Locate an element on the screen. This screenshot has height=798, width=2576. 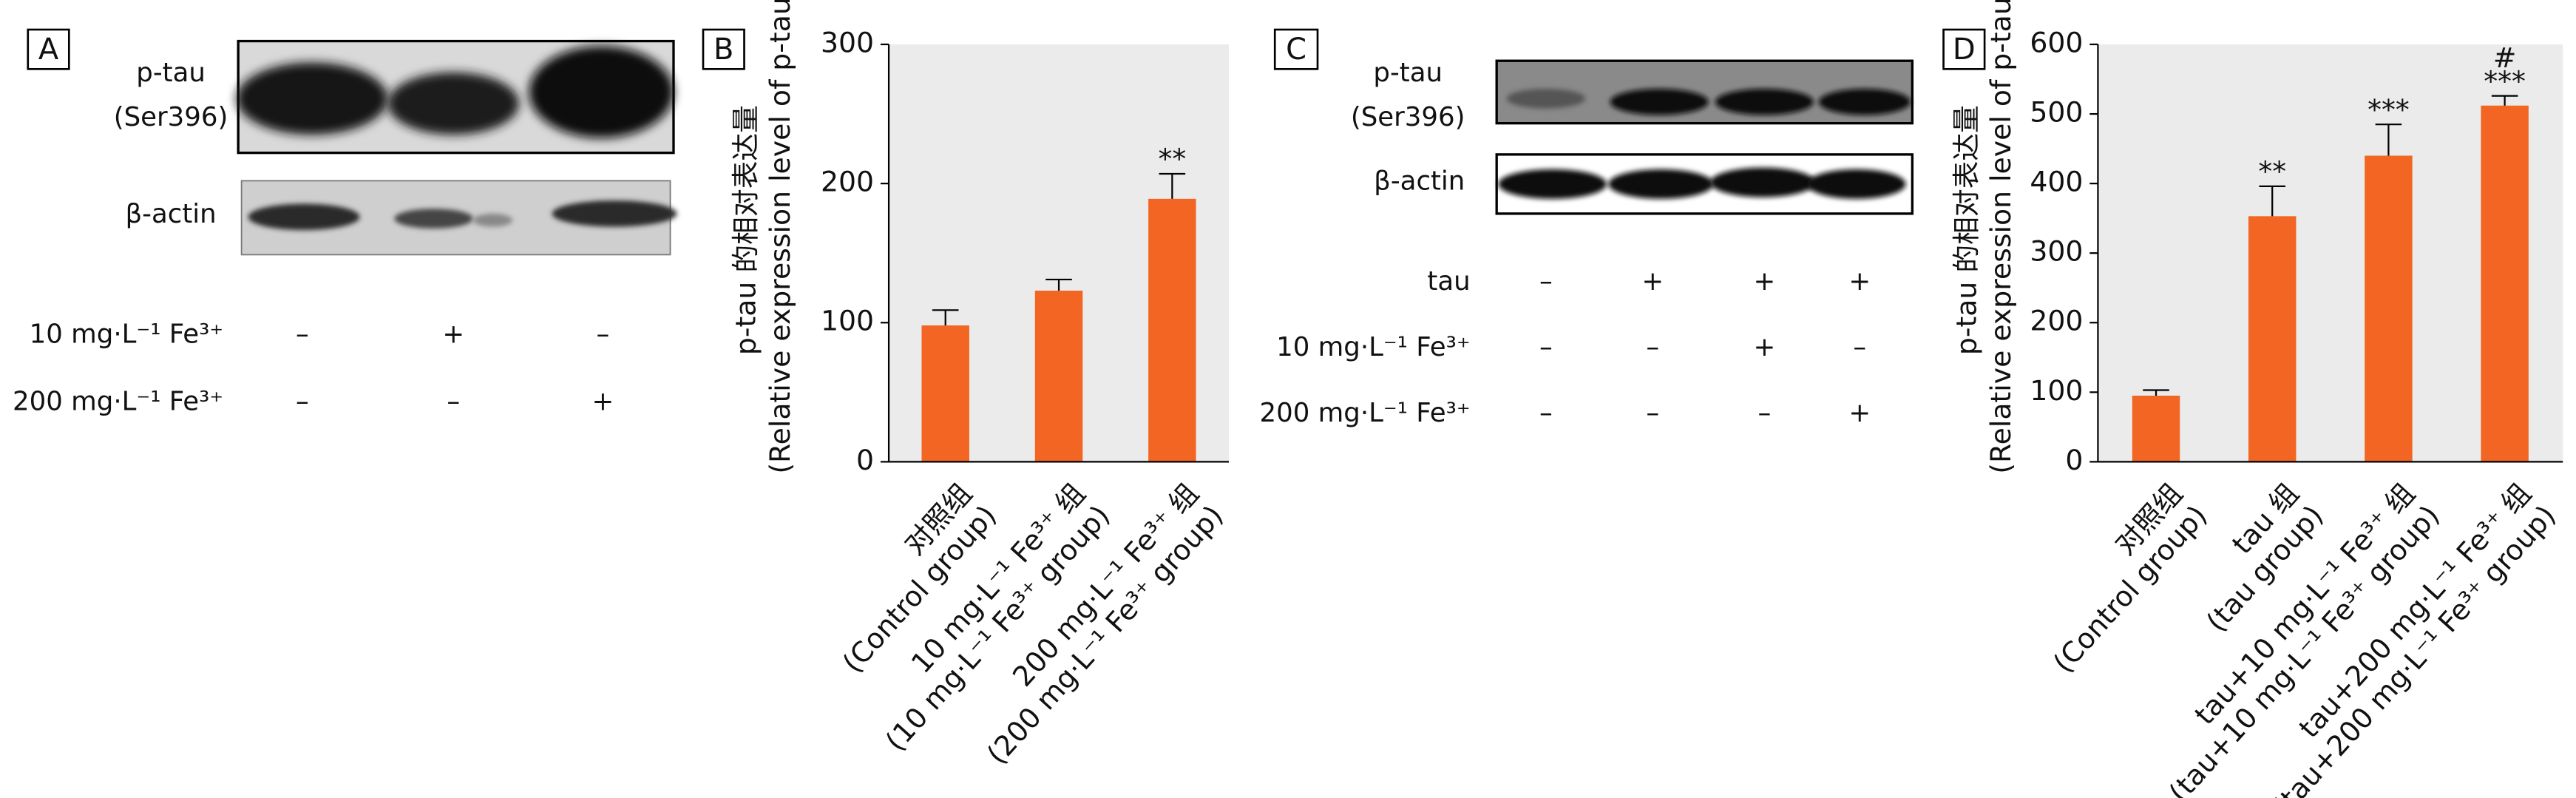
panel-letter: A is located at coordinates (48, 50).